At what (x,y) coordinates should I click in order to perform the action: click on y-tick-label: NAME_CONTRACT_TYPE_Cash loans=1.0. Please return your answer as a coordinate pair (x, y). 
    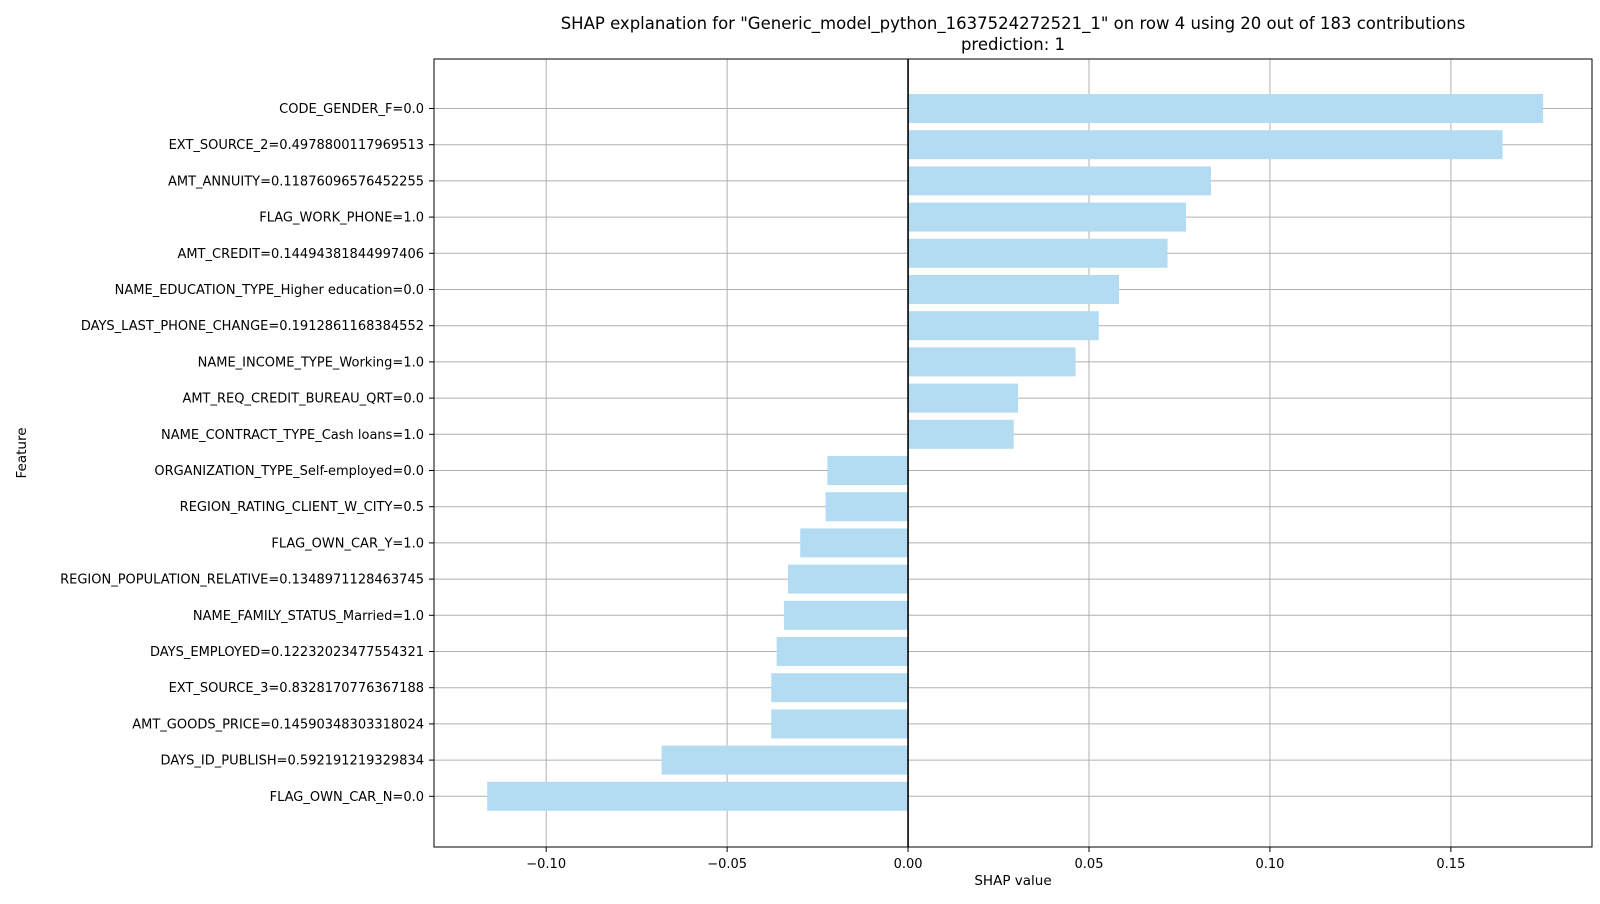
    Looking at the image, I should click on (292, 435).